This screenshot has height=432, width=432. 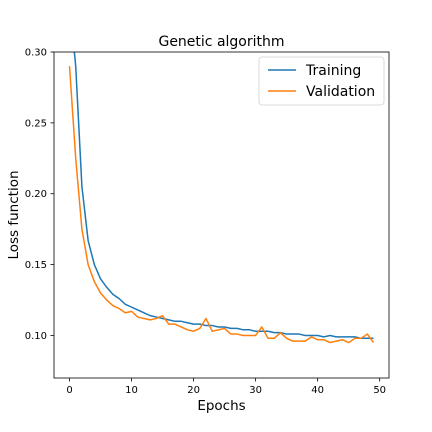 What do you see at coordinates (36, 123) in the screenshot?
I see `y-tick-label: 0.25` at bounding box center [36, 123].